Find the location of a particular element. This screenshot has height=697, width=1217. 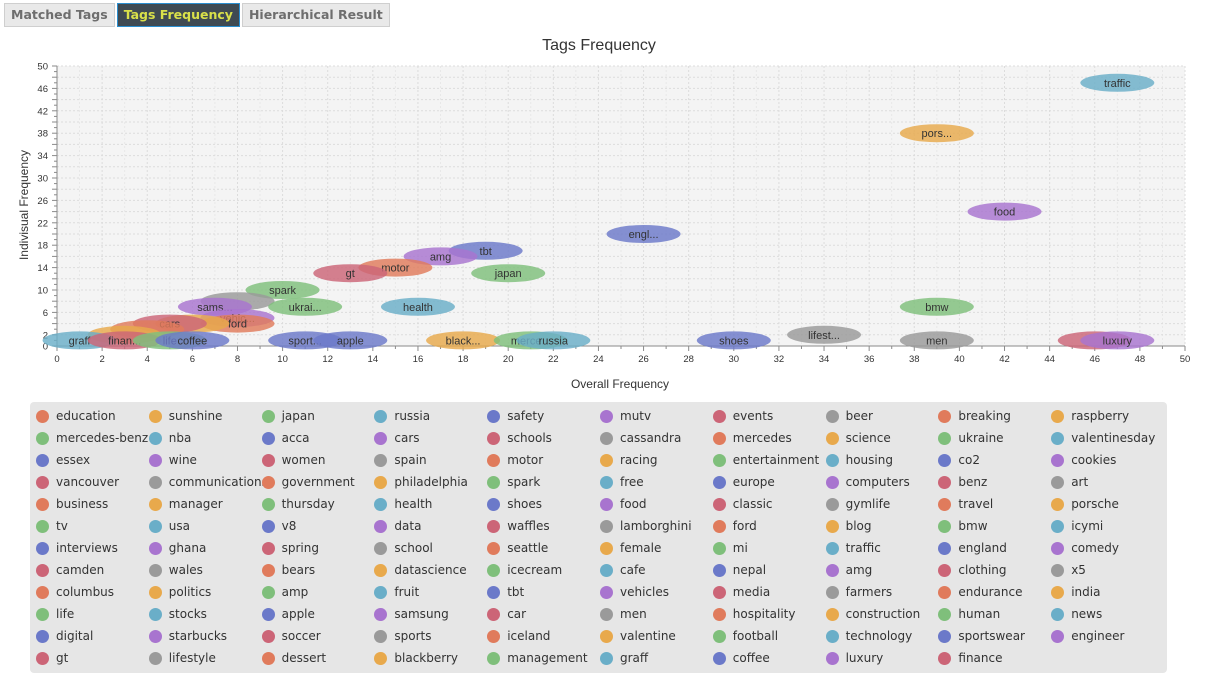

legend-item: blog is located at coordinates (848, 526).